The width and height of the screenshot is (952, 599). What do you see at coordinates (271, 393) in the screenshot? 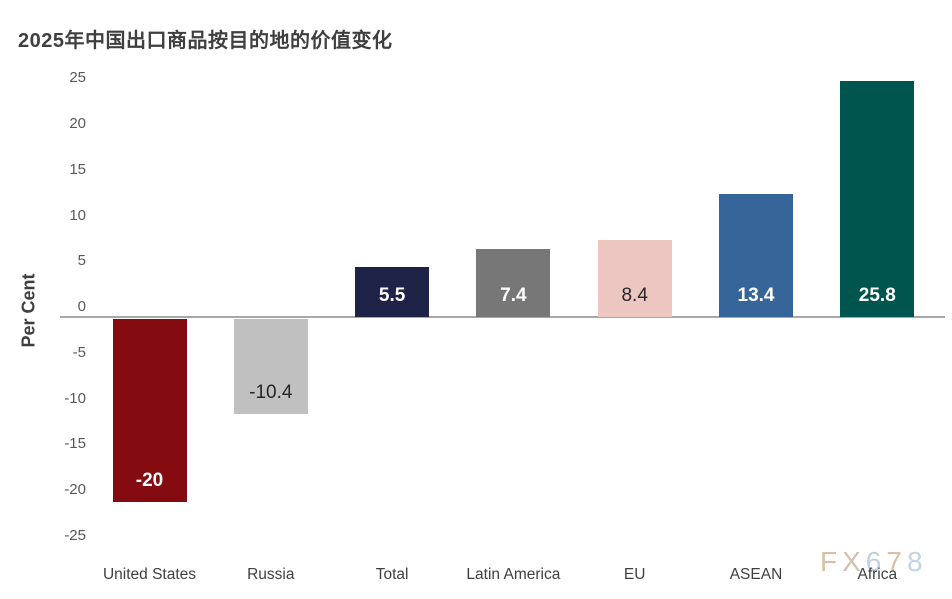
I see `bar-value-label-russia: -10.4` at bounding box center [271, 393].